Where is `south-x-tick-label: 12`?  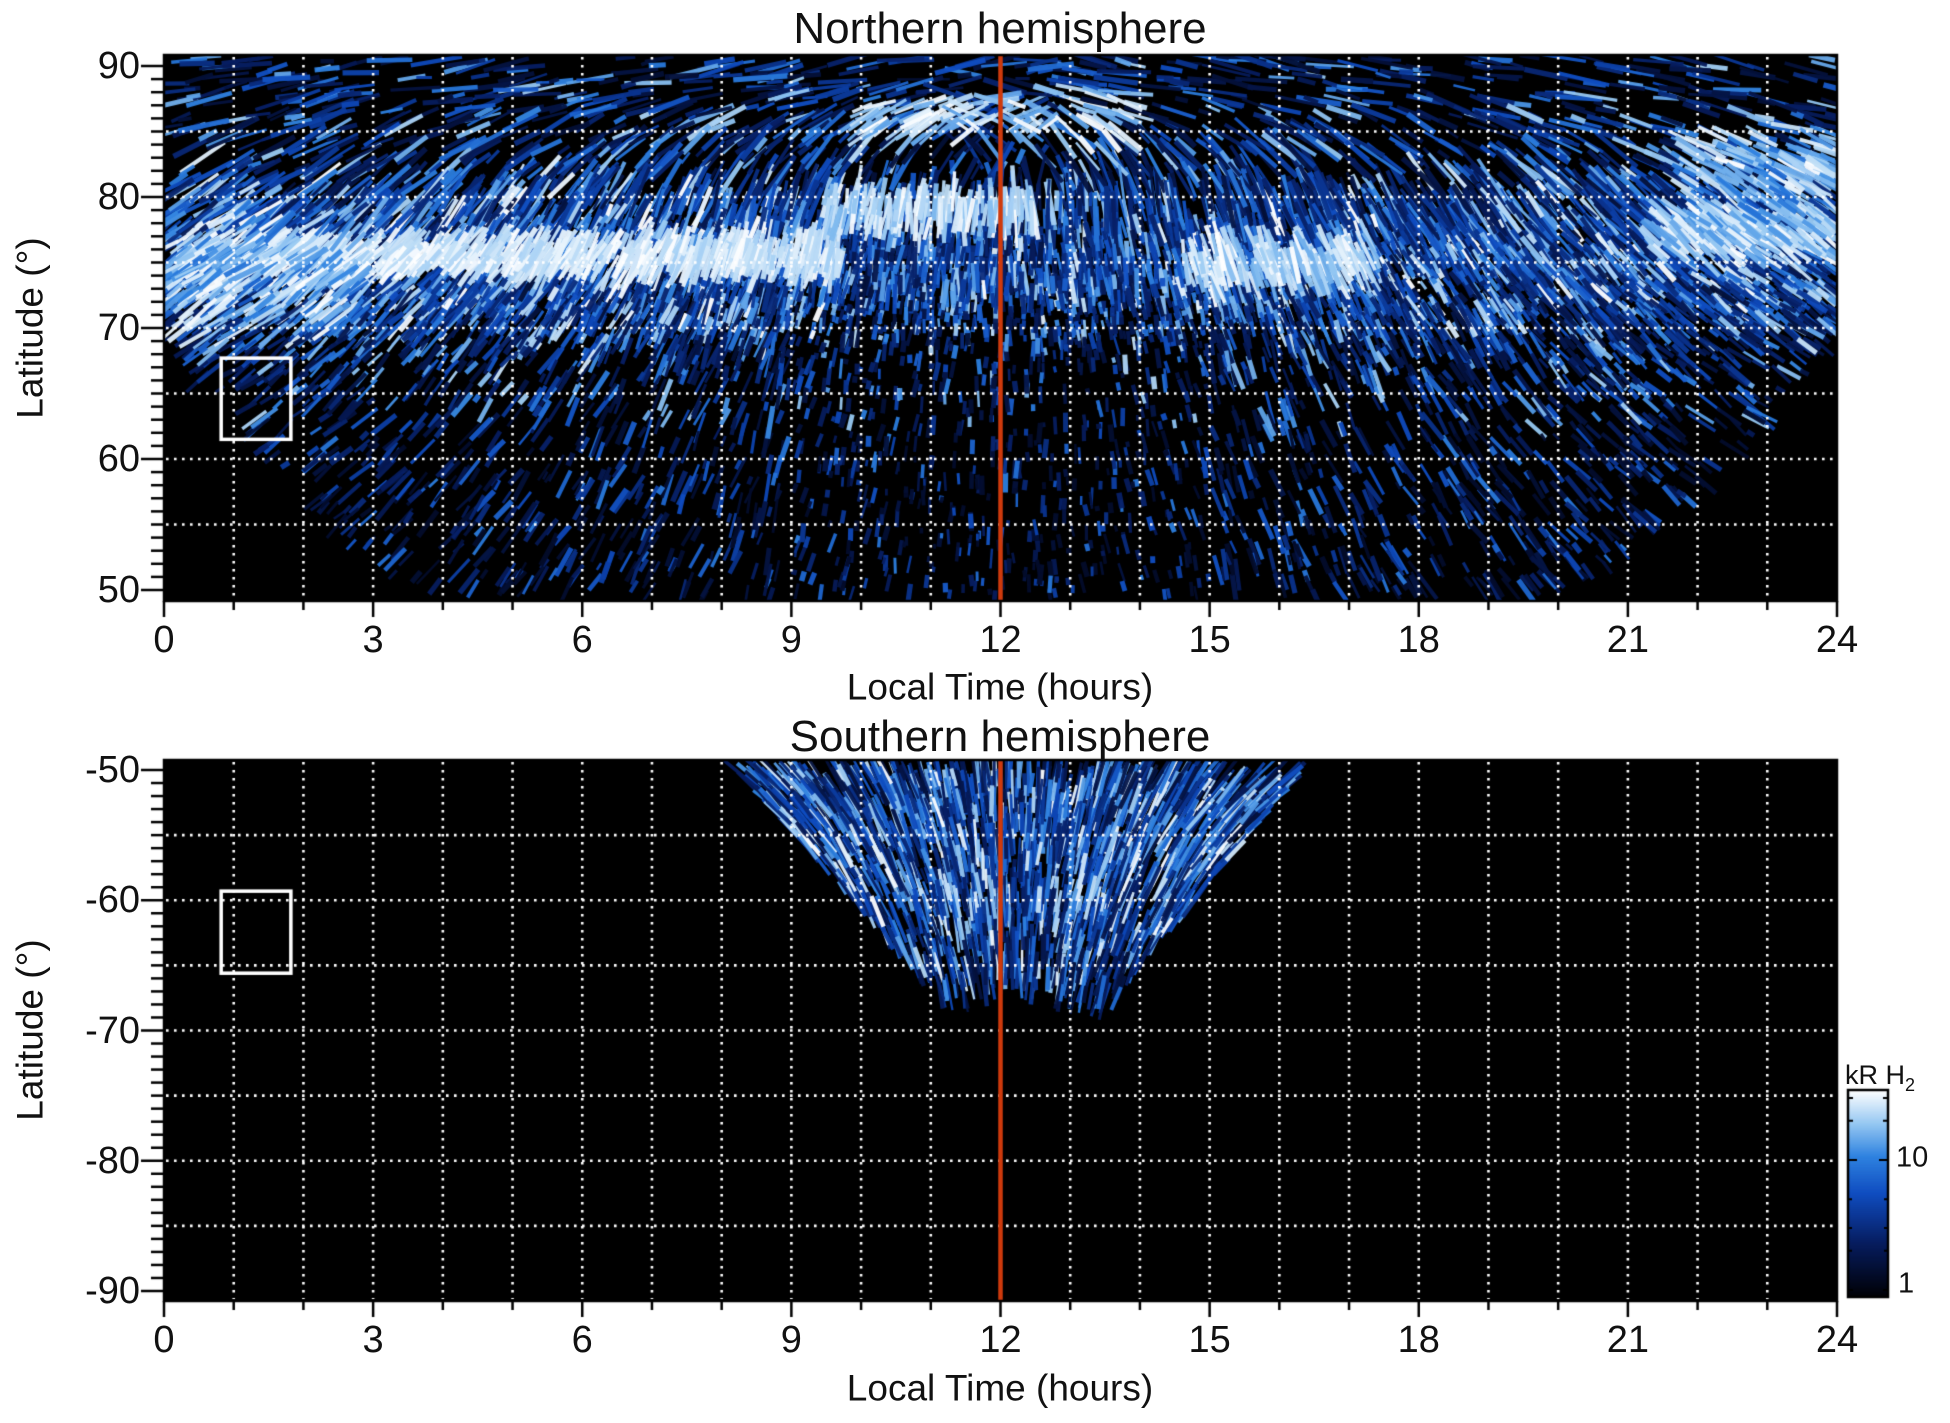
south-x-tick-label: 12 is located at coordinates (1000, 1340).